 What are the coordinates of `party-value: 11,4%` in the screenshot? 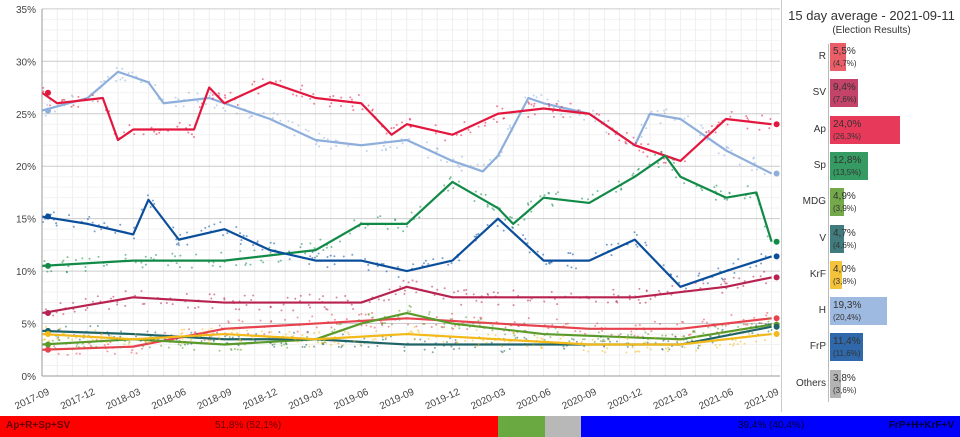 It's located at (847, 342).